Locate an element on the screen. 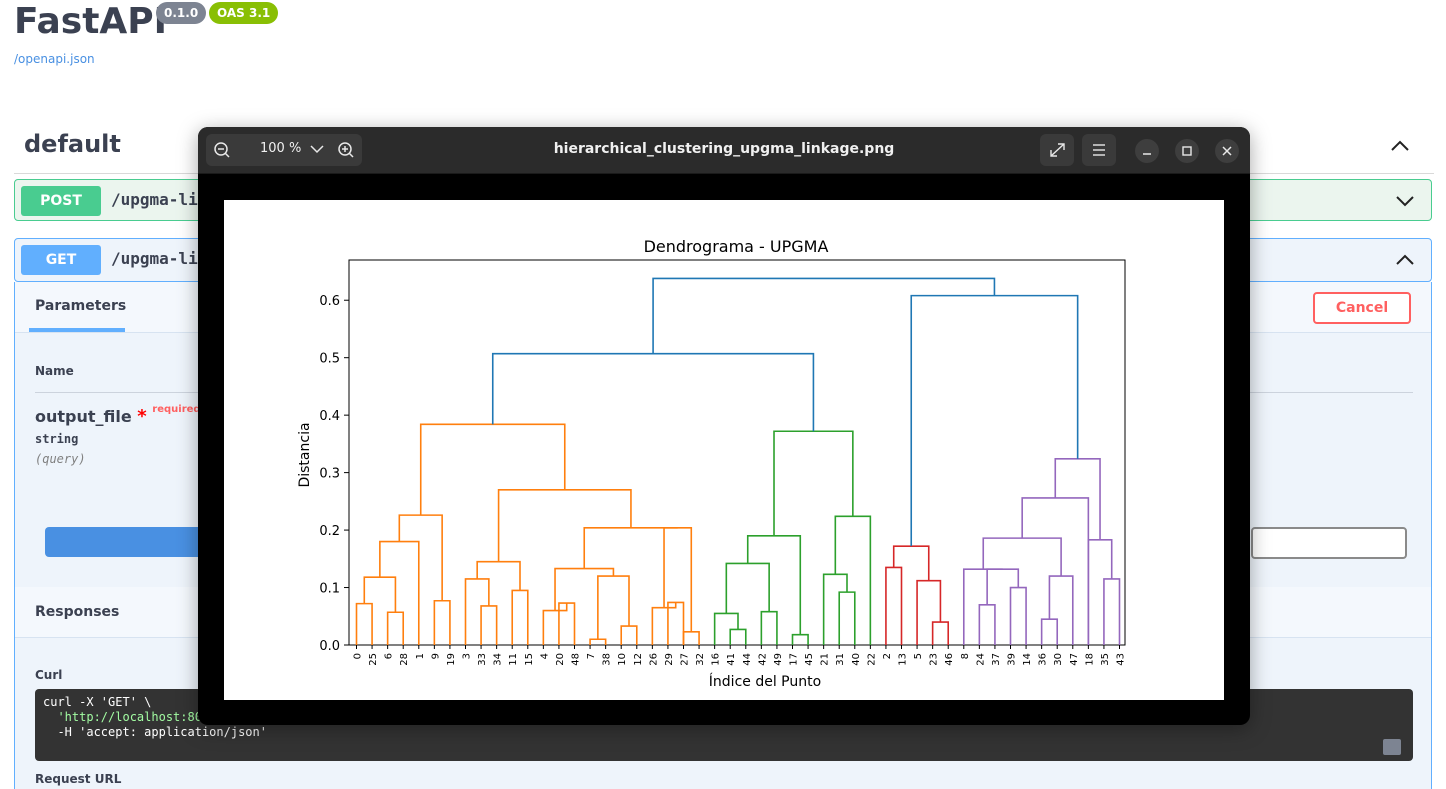 The width and height of the screenshot is (1446, 789). leaf-label: 8 is located at coordinates (965, 656).